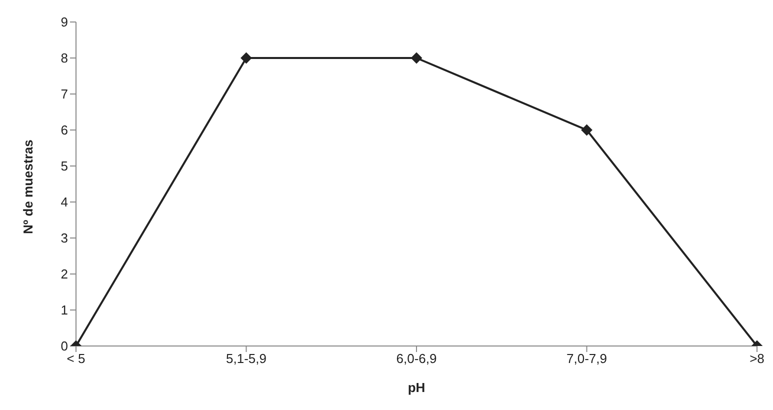 This screenshot has height=410, width=773. I want to click on y-tick-label: 0, so click(64, 346).